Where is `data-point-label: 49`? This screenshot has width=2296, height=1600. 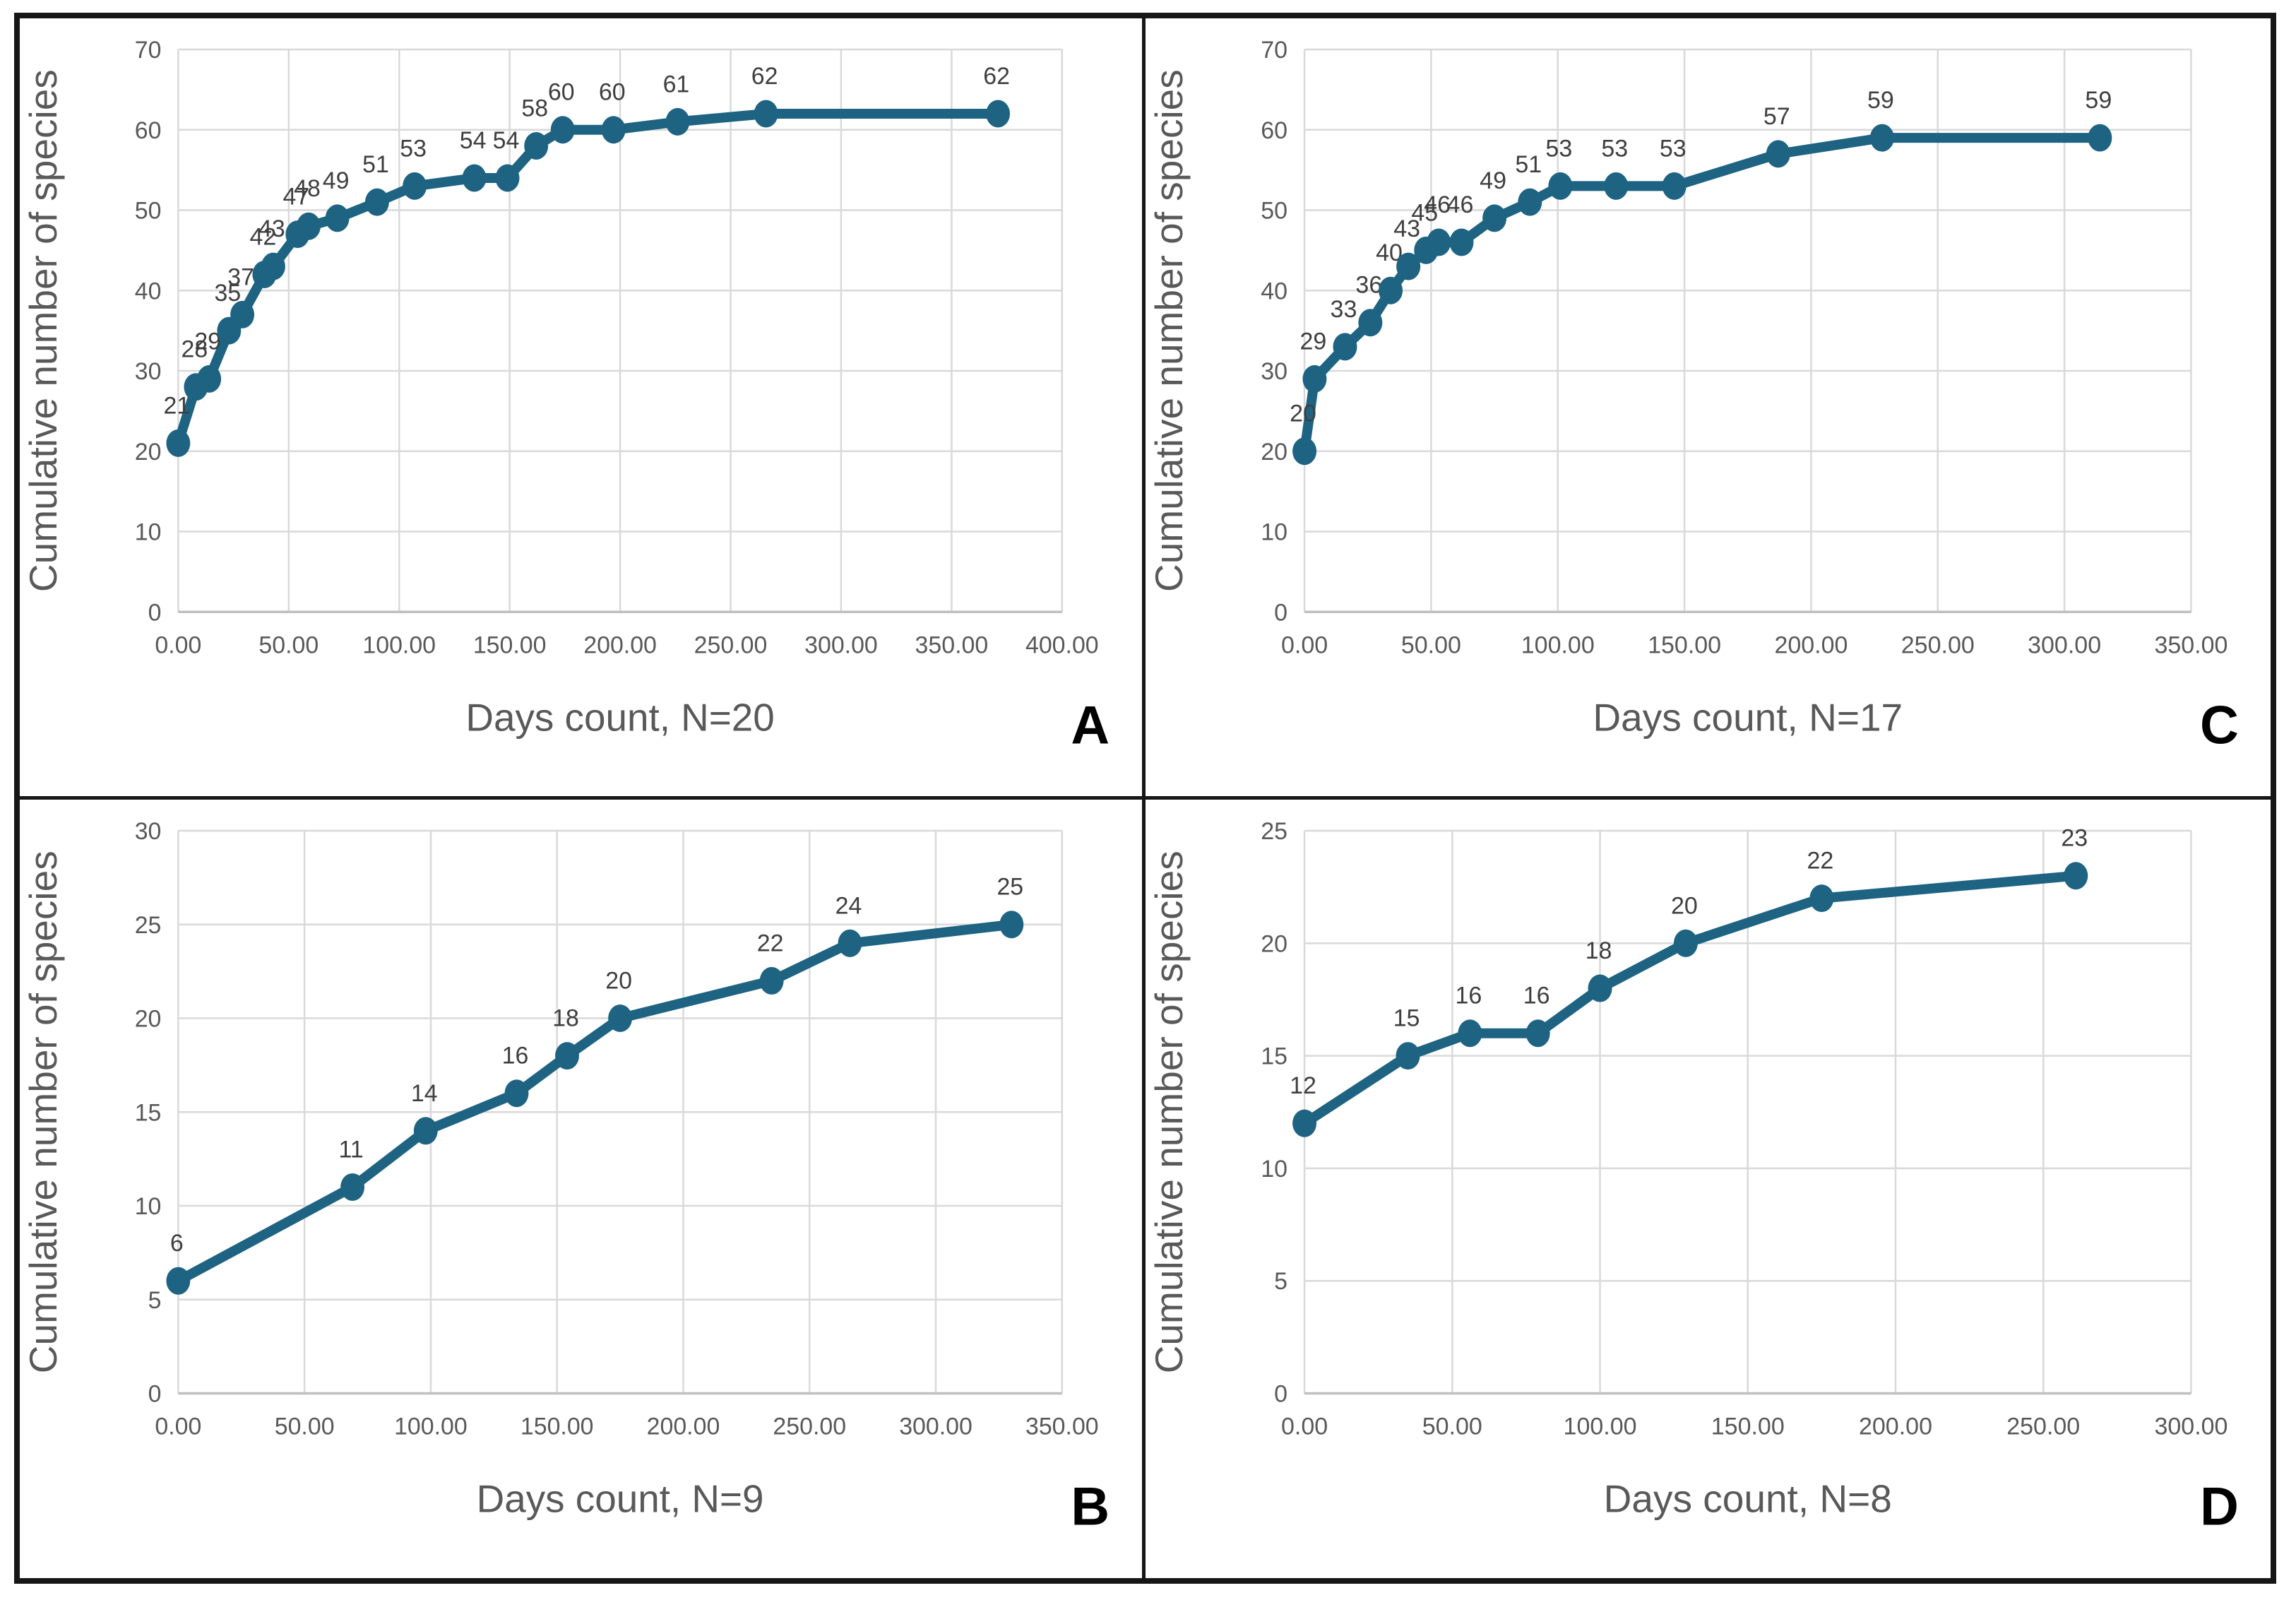 data-point-label: 49 is located at coordinates (336, 180).